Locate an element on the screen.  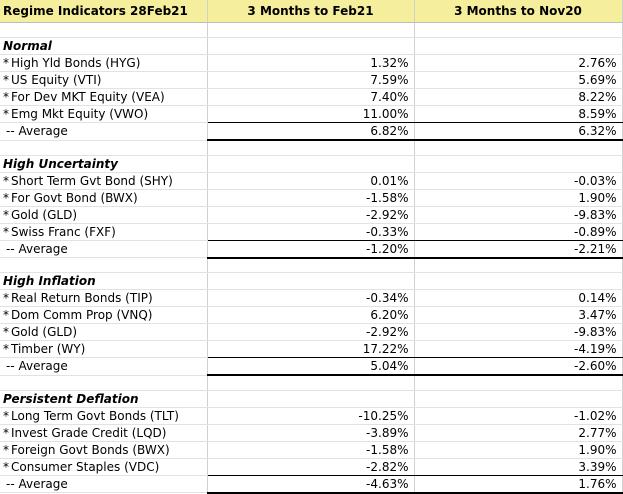
feb21-value-cell: -2.82% is located at coordinates (311, 467).